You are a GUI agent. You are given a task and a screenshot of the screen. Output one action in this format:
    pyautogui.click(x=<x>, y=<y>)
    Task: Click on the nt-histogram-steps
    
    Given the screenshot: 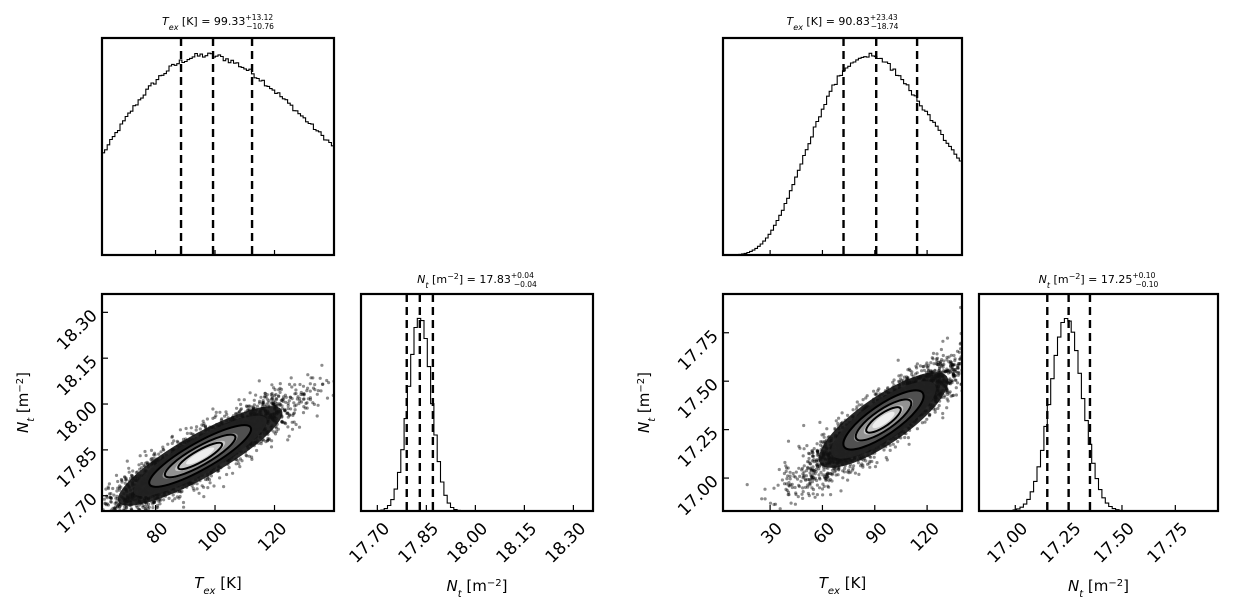 What is the action you would take?
    pyautogui.click(x=477, y=414)
    